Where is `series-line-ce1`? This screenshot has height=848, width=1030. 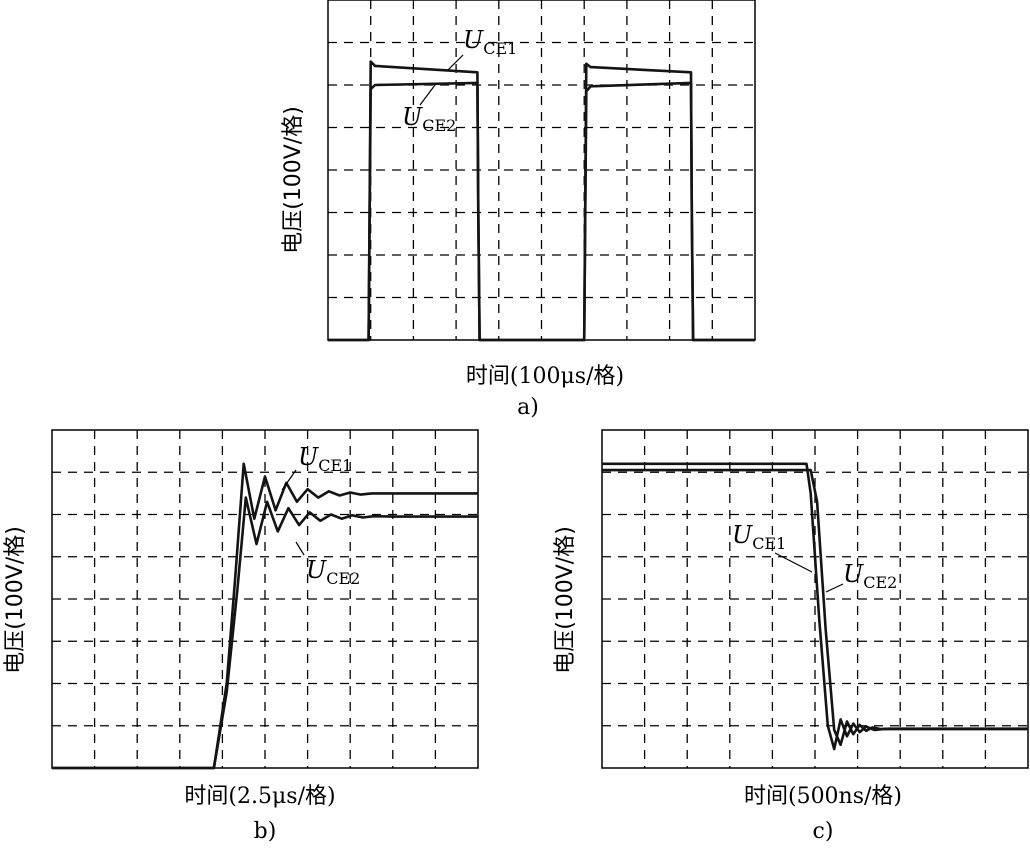 series-line-ce1 is located at coordinates (815, 606).